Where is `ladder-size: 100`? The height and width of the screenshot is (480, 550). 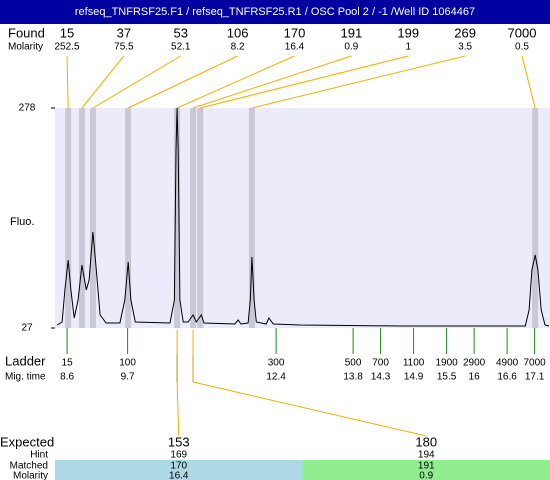 ladder-size: 100 is located at coordinates (127, 363).